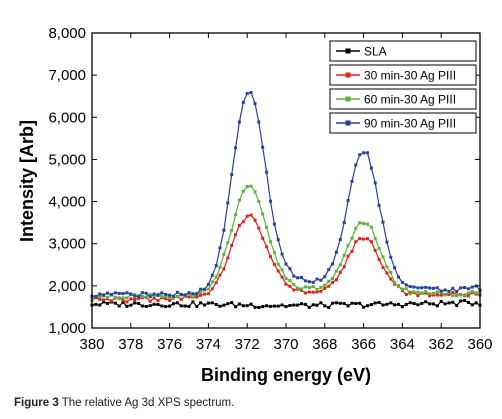 This screenshot has height=419, width=502. Describe the element at coordinates (91, 344) in the screenshot. I see `x-tick-label: 380` at that location.